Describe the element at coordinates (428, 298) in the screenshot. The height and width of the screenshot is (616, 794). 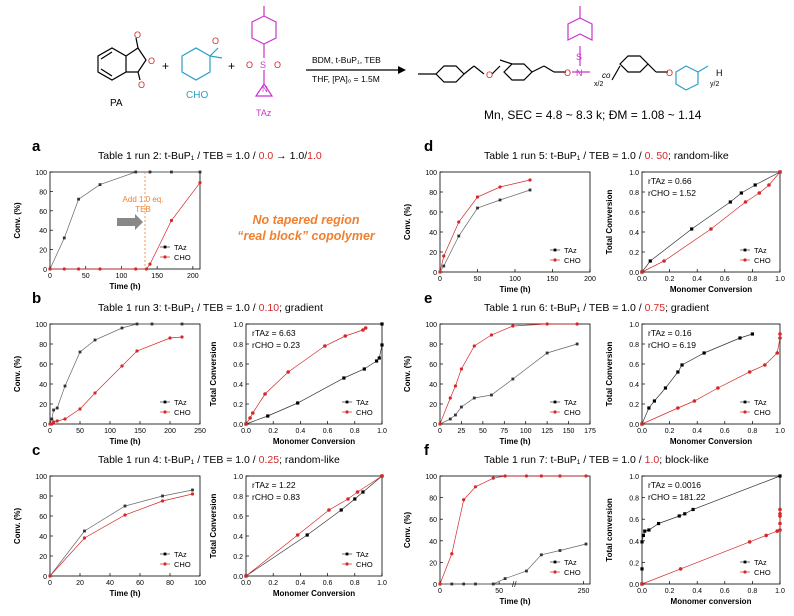
I see `panel-letter-e: e` at that location.